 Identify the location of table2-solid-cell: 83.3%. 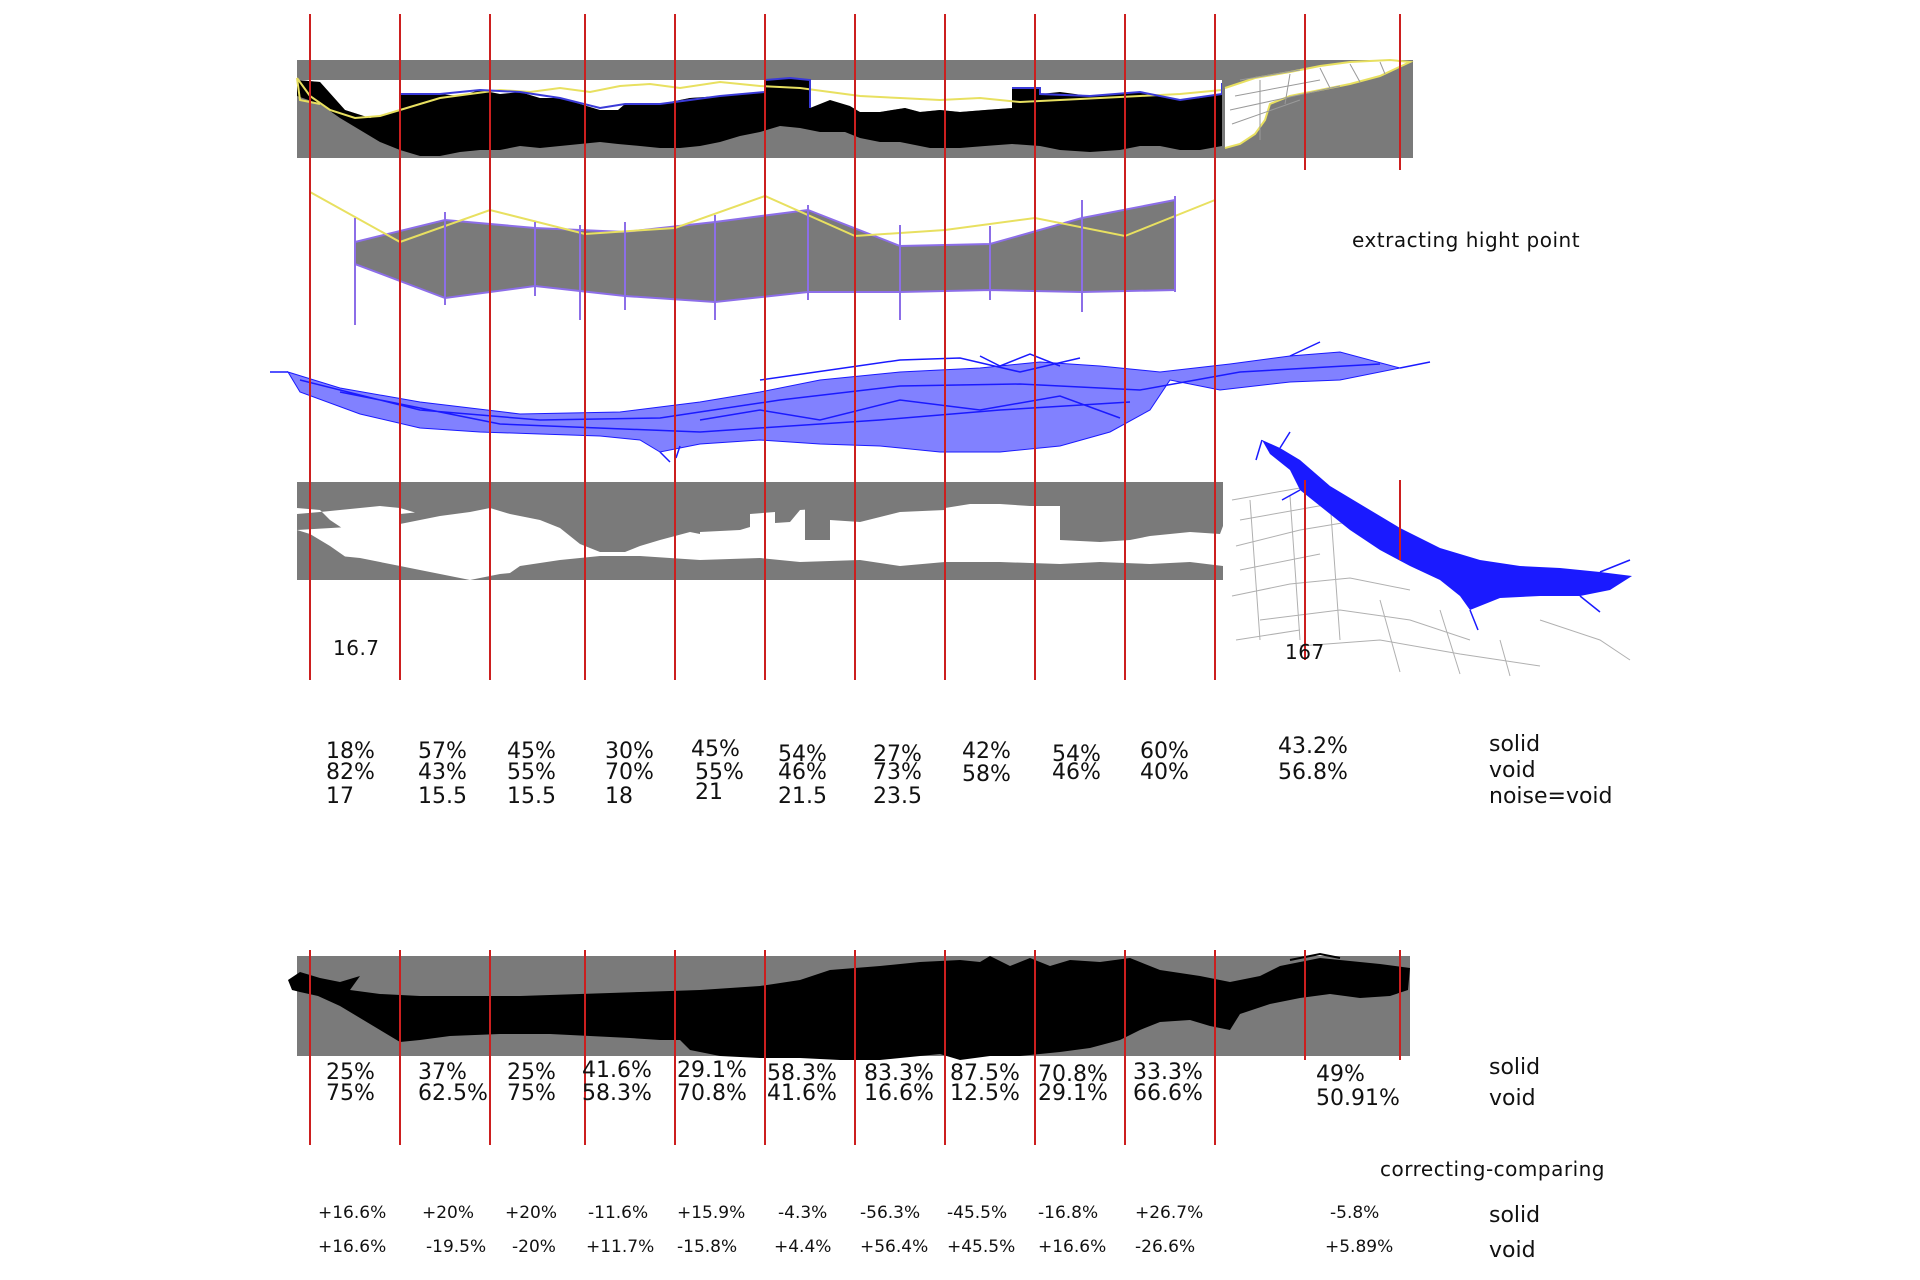
(899, 1073).